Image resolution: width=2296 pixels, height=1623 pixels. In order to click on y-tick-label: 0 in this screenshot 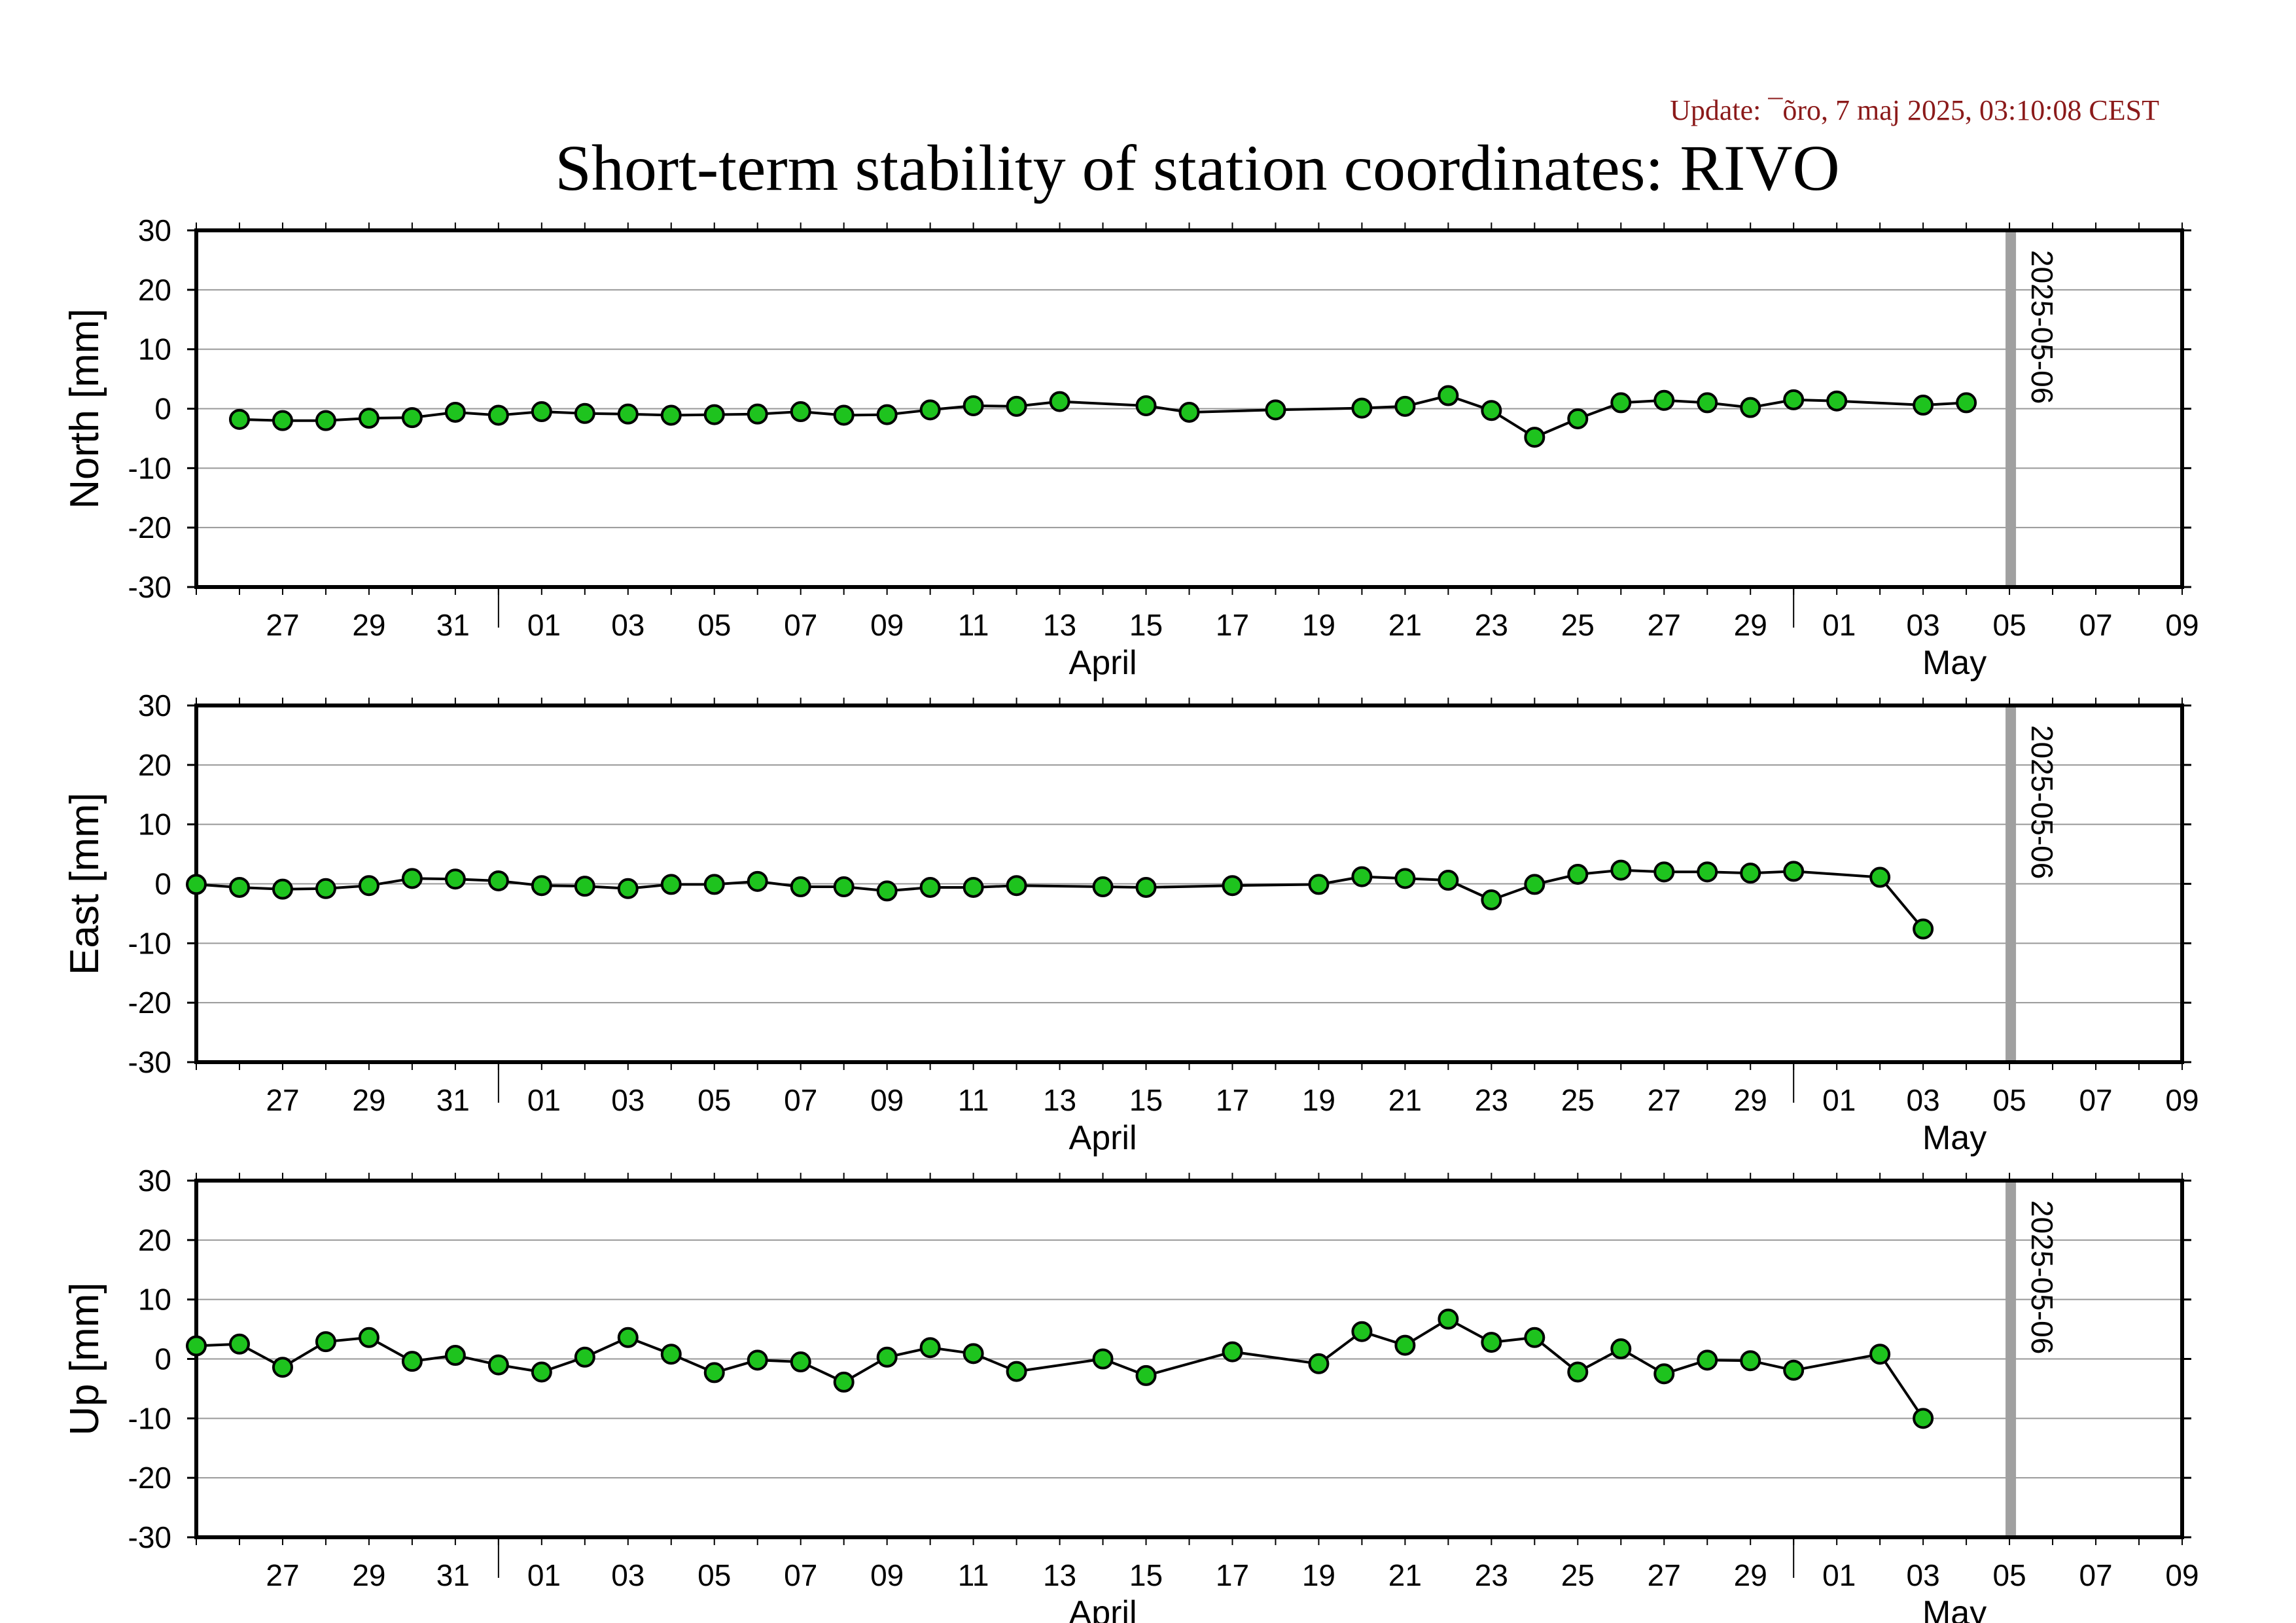, I will do `click(162, 1359)`.